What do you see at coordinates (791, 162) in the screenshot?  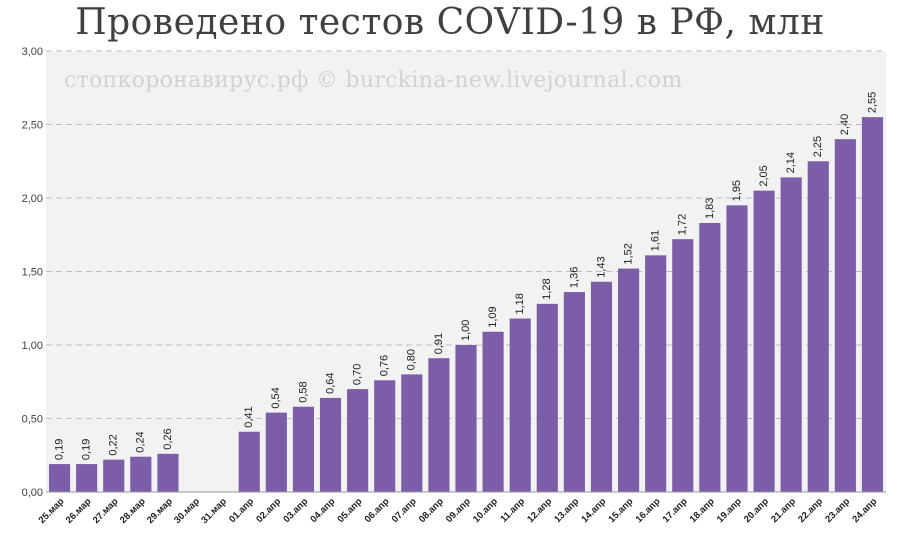 I see `data-label: 2,14` at bounding box center [791, 162].